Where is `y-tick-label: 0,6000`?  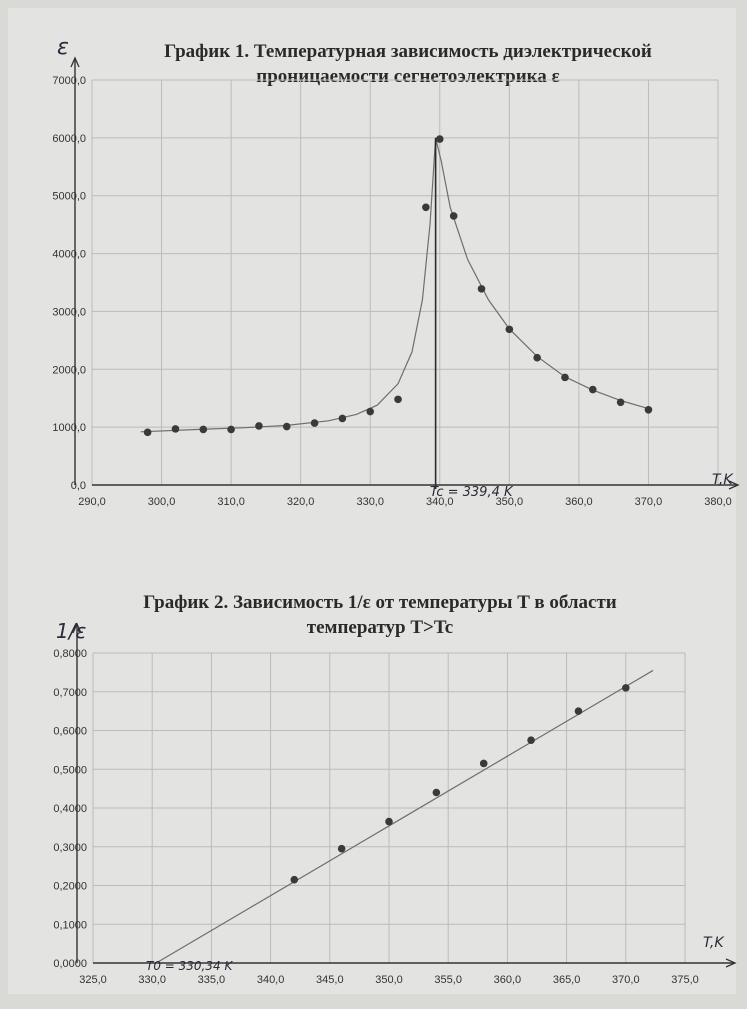 y-tick-label: 0,6000 is located at coordinates (70, 732).